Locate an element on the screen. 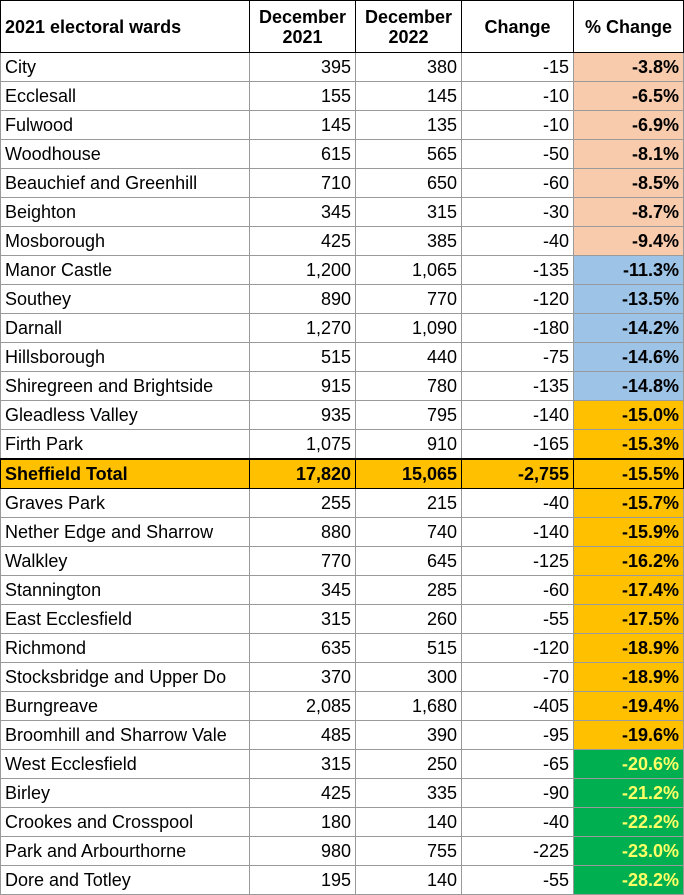 This screenshot has width=684, height=895. pct-change-cell: -15.3% is located at coordinates (628, 444).